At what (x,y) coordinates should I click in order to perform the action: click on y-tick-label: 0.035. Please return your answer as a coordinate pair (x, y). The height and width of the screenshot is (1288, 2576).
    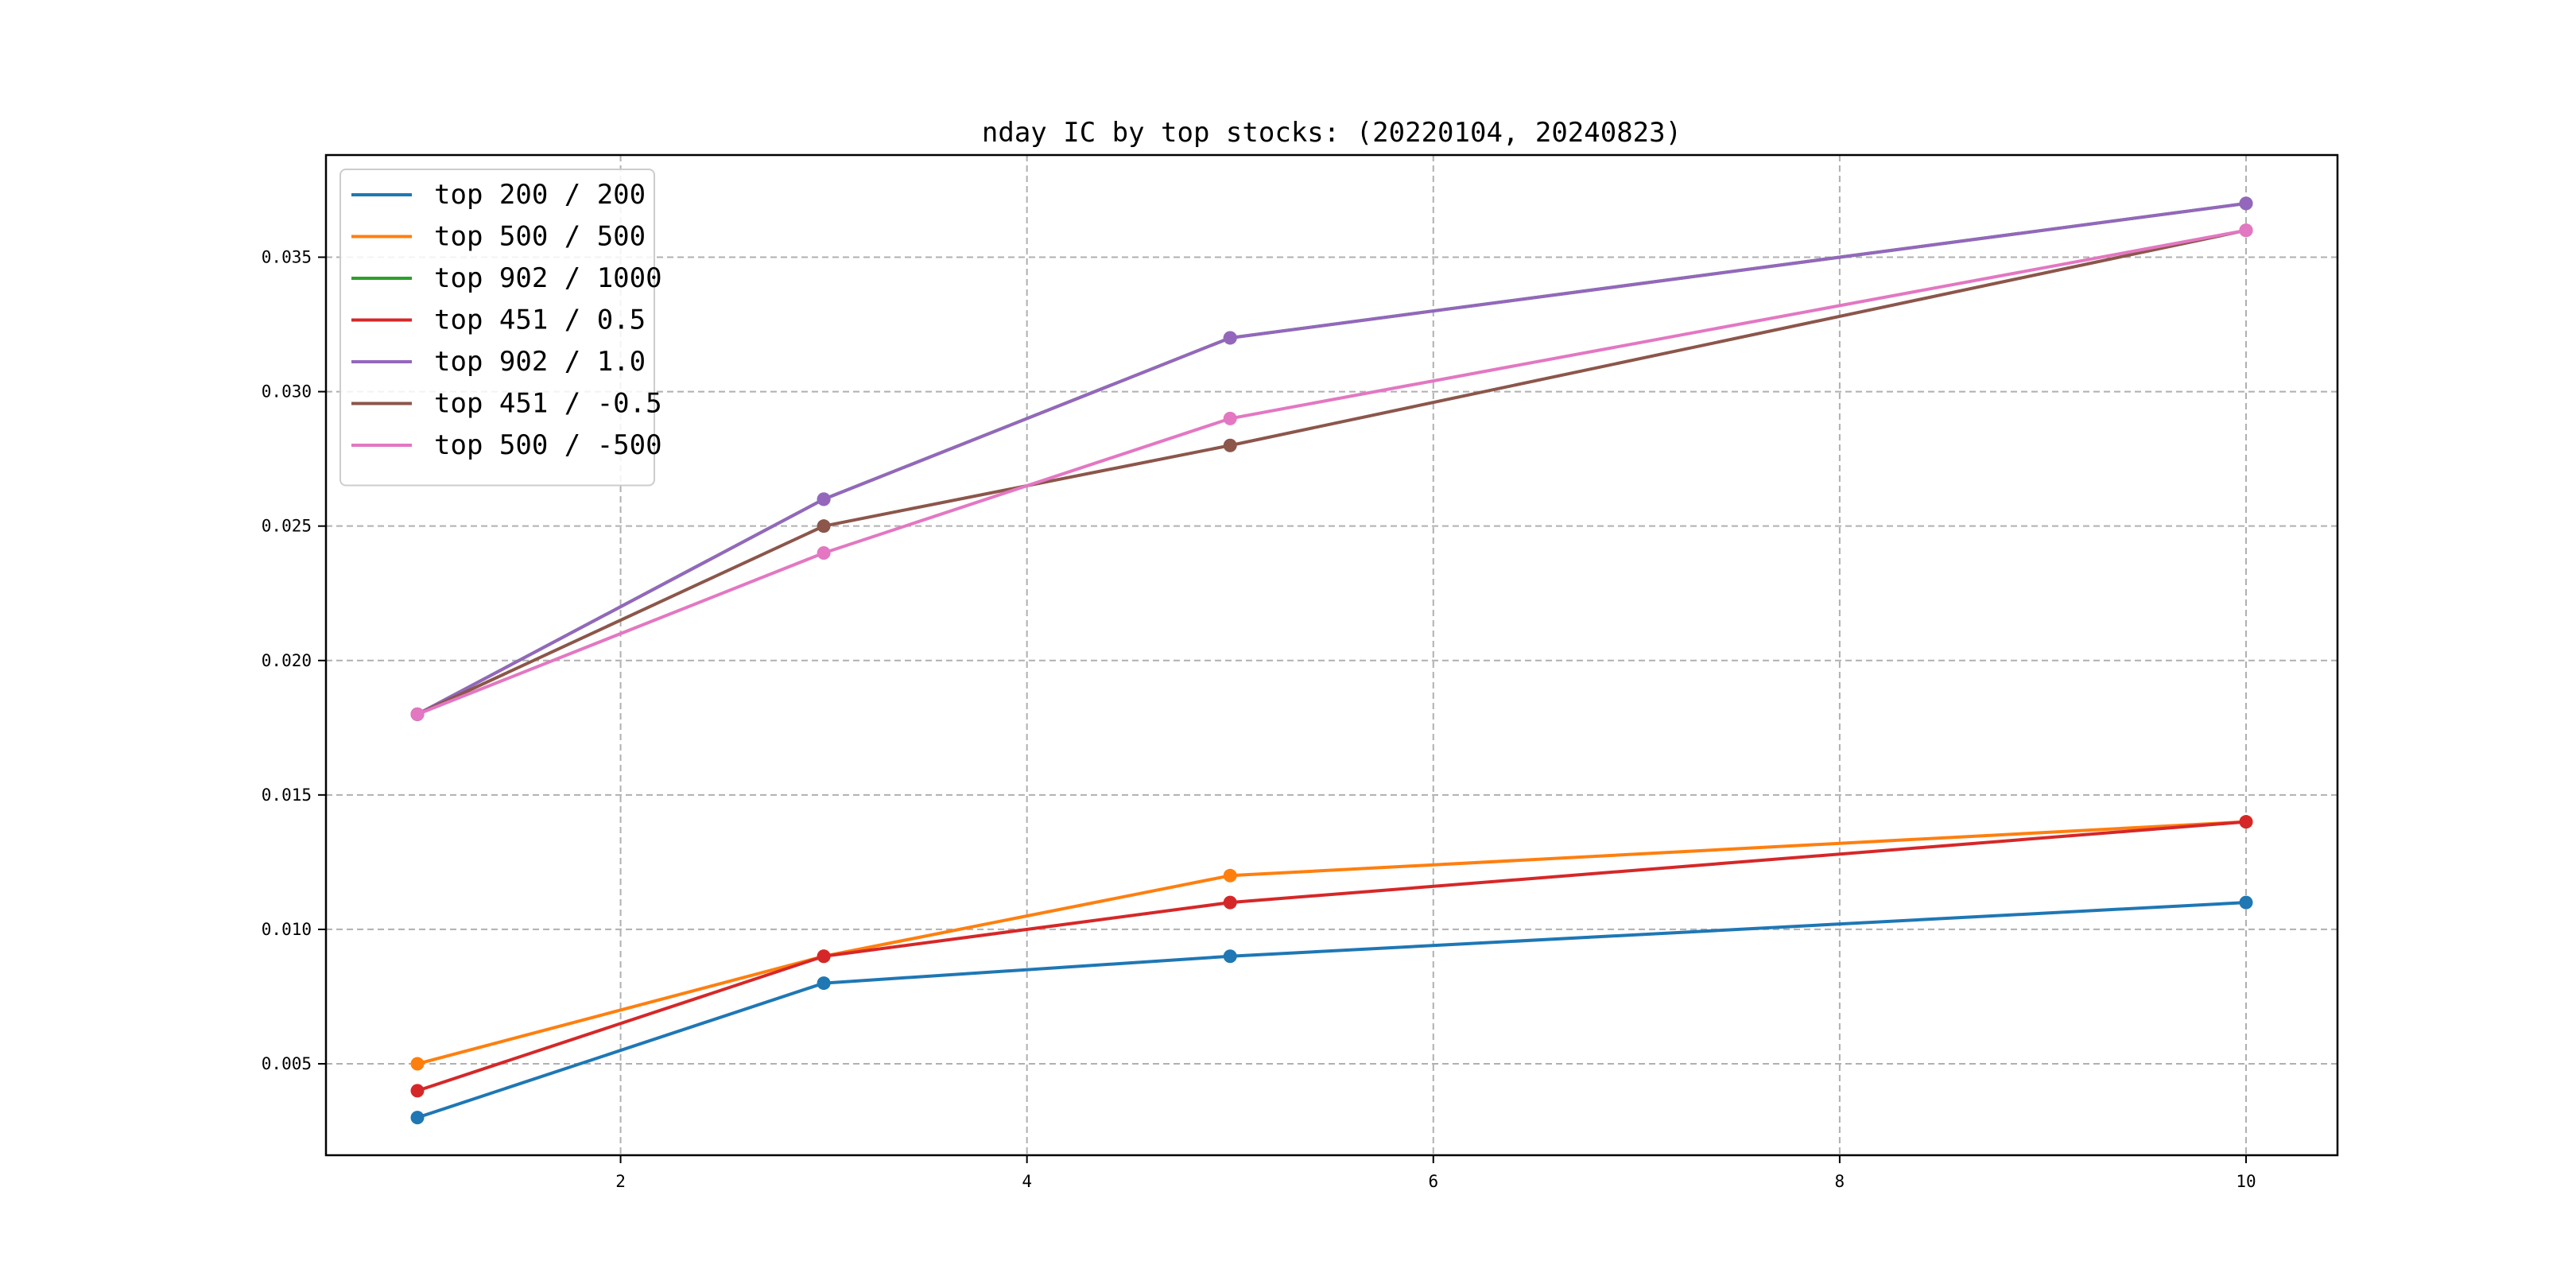
    Looking at the image, I should click on (287, 257).